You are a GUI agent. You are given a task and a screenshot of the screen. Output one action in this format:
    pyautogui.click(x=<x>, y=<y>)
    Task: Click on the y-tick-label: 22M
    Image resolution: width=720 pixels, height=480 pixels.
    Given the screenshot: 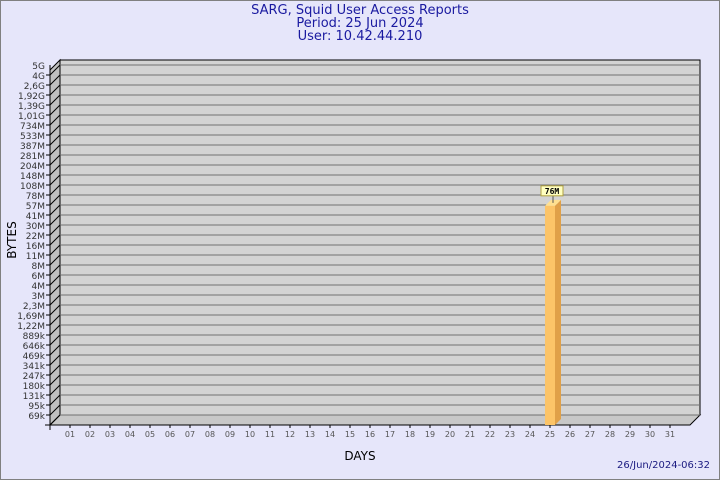 What is the action you would take?
    pyautogui.click(x=35, y=237)
    